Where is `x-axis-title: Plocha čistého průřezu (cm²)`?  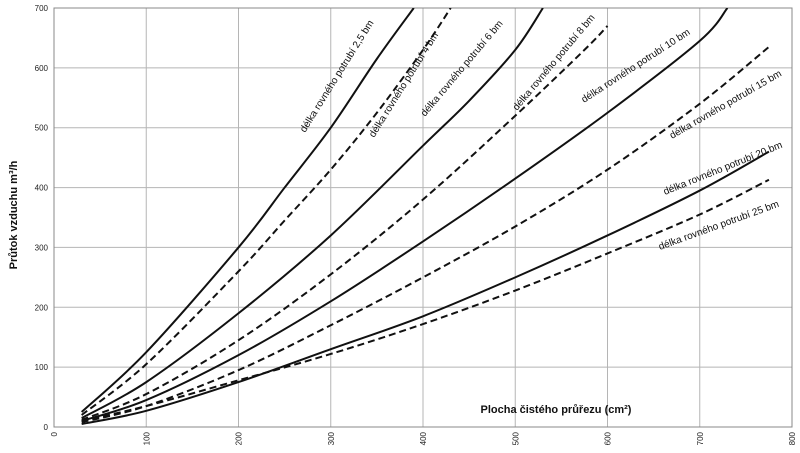 x-axis-title: Plocha čistého průřezu (cm²) is located at coordinates (556, 410).